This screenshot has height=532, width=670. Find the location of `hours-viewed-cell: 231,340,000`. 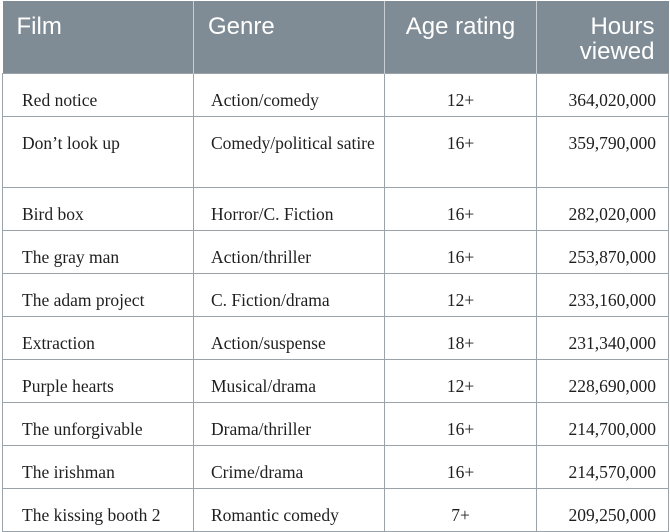

hours-viewed-cell: 231,340,000 is located at coordinates (602, 338).